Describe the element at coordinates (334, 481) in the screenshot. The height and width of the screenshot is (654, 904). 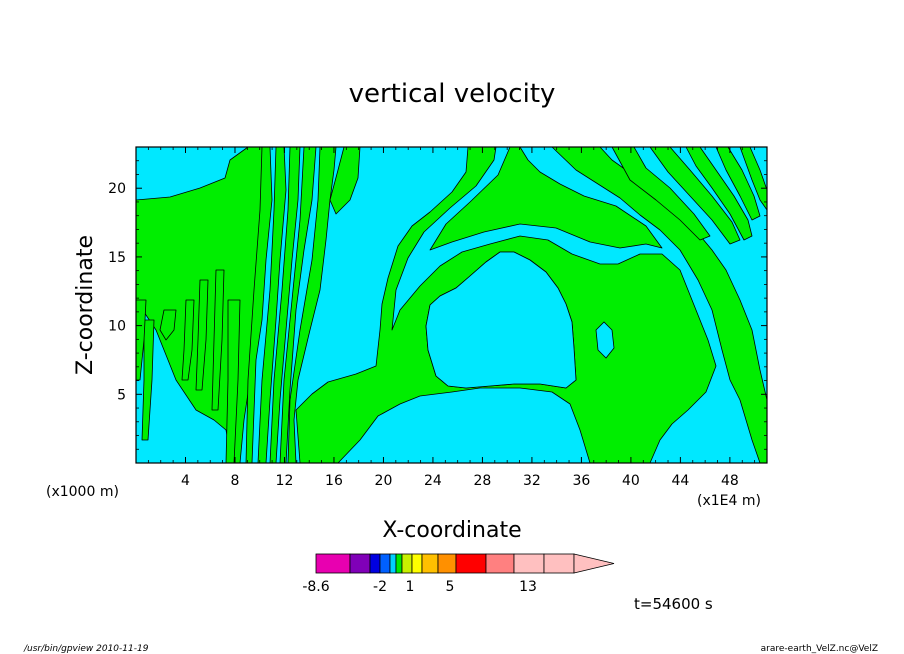
I see `x-tick-label: 16` at that location.